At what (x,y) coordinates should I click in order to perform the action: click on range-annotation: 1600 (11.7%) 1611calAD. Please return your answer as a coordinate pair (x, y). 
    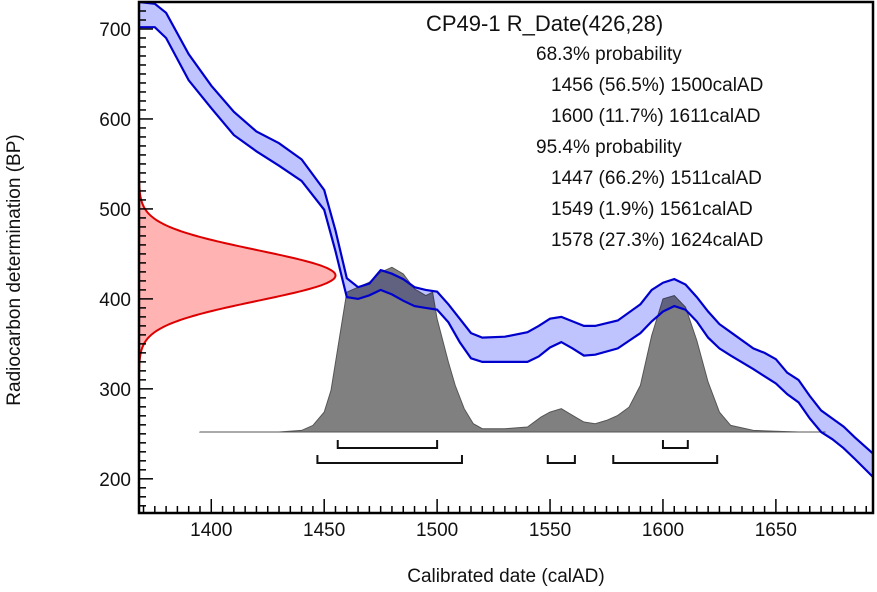
    Looking at the image, I should click on (655, 116).